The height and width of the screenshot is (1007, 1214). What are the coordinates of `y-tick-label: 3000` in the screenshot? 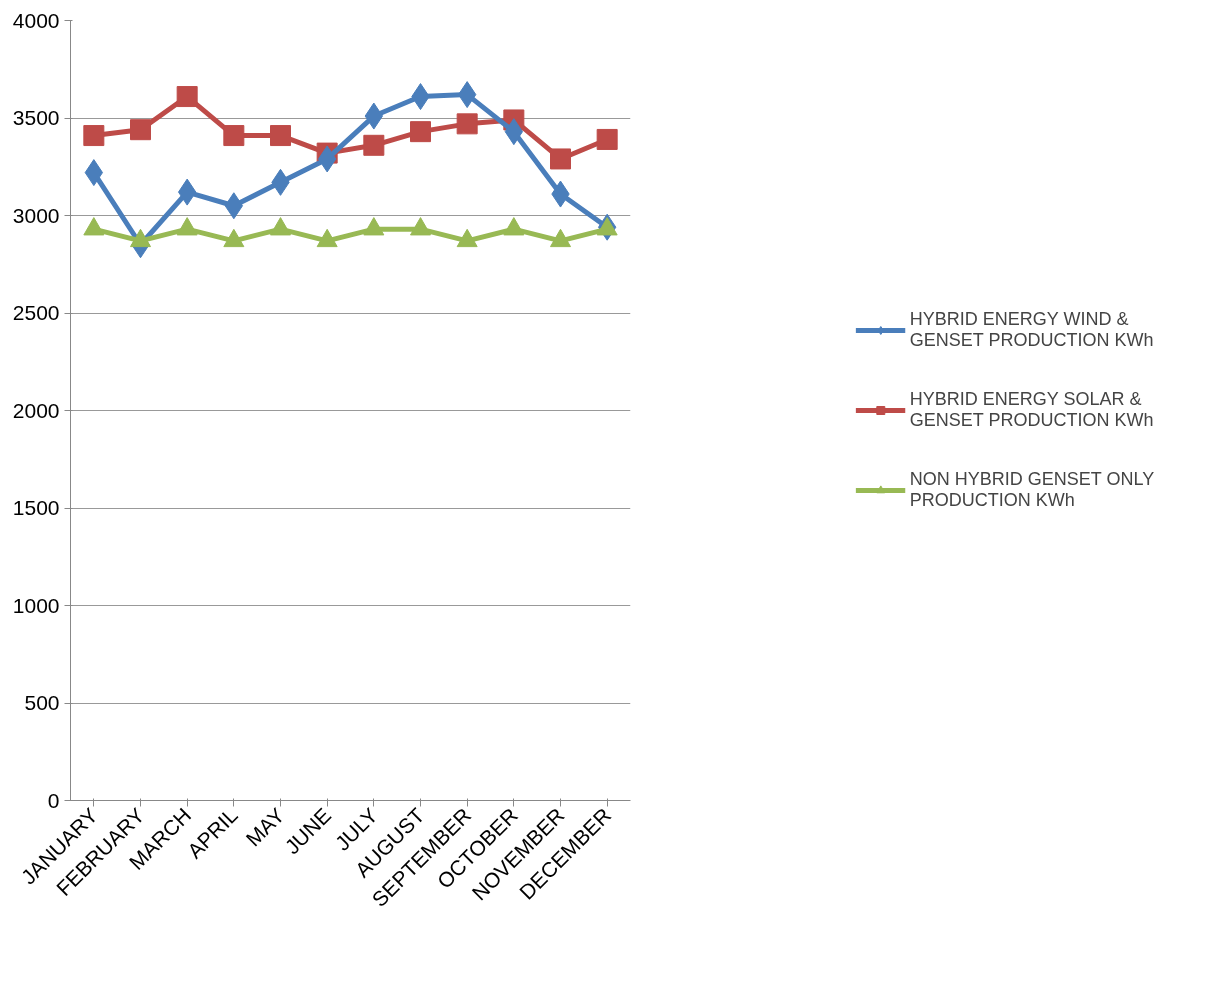 It's located at (36, 215).